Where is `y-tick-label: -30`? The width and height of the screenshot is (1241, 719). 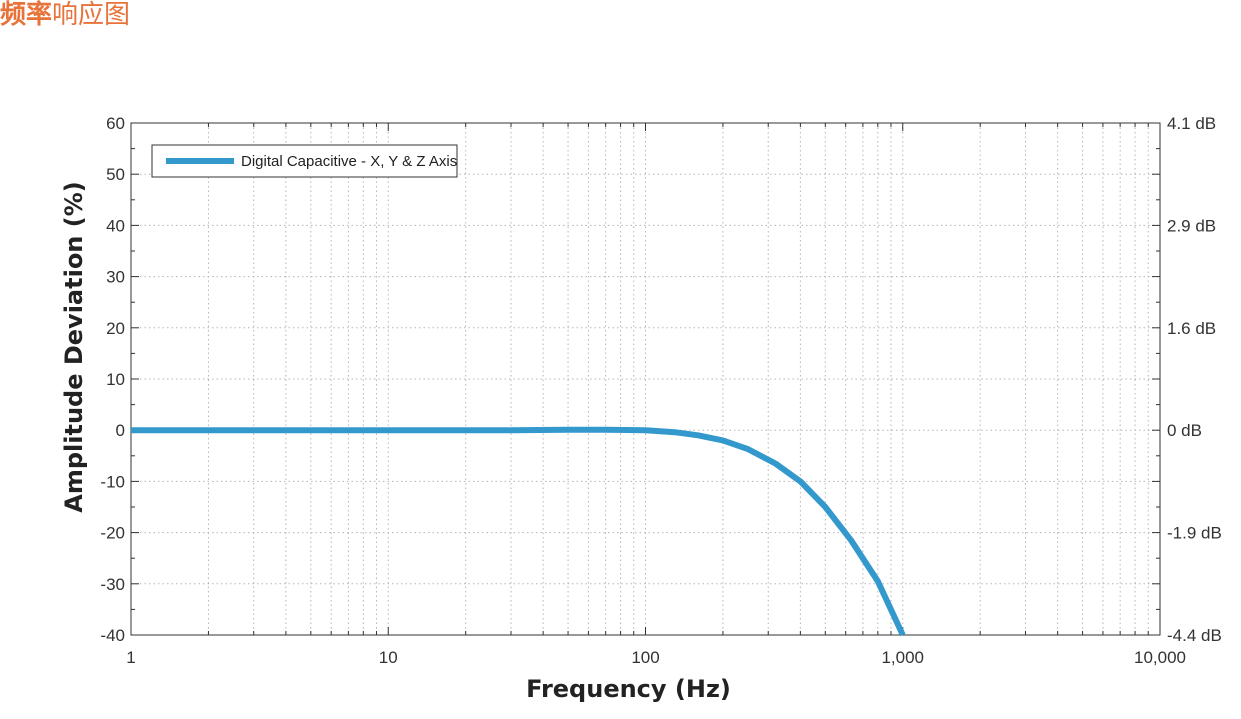 y-tick-label: -30 is located at coordinates (112, 584).